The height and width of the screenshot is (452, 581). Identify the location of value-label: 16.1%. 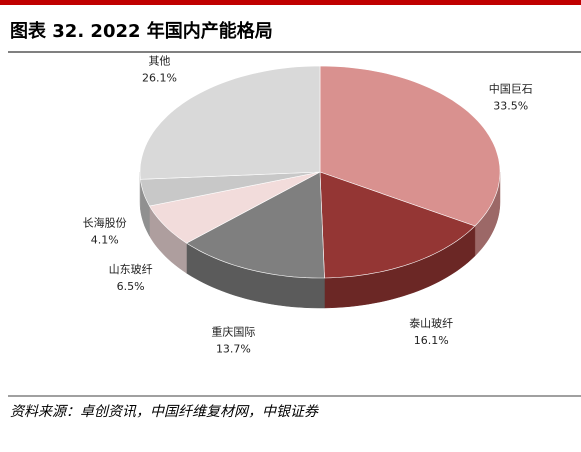
(431, 340).